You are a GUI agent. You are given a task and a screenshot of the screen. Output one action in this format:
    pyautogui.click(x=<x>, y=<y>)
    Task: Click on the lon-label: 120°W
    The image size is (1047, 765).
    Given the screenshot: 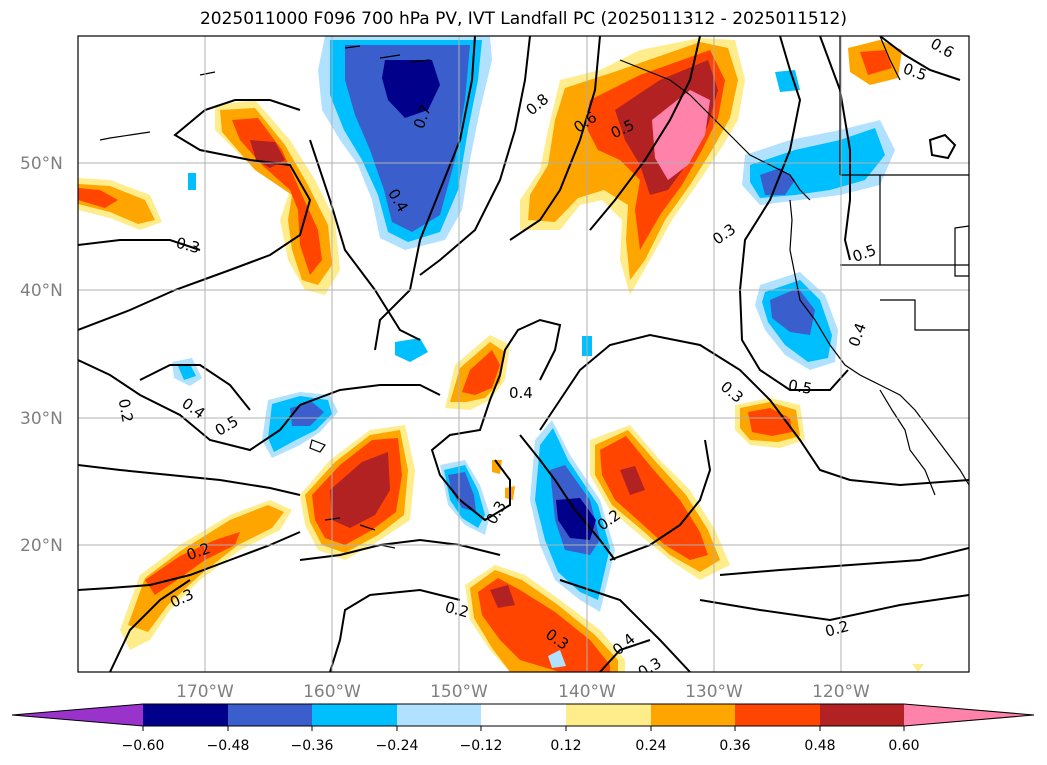 What is the action you would take?
    pyautogui.click(x=841, y=692)
    